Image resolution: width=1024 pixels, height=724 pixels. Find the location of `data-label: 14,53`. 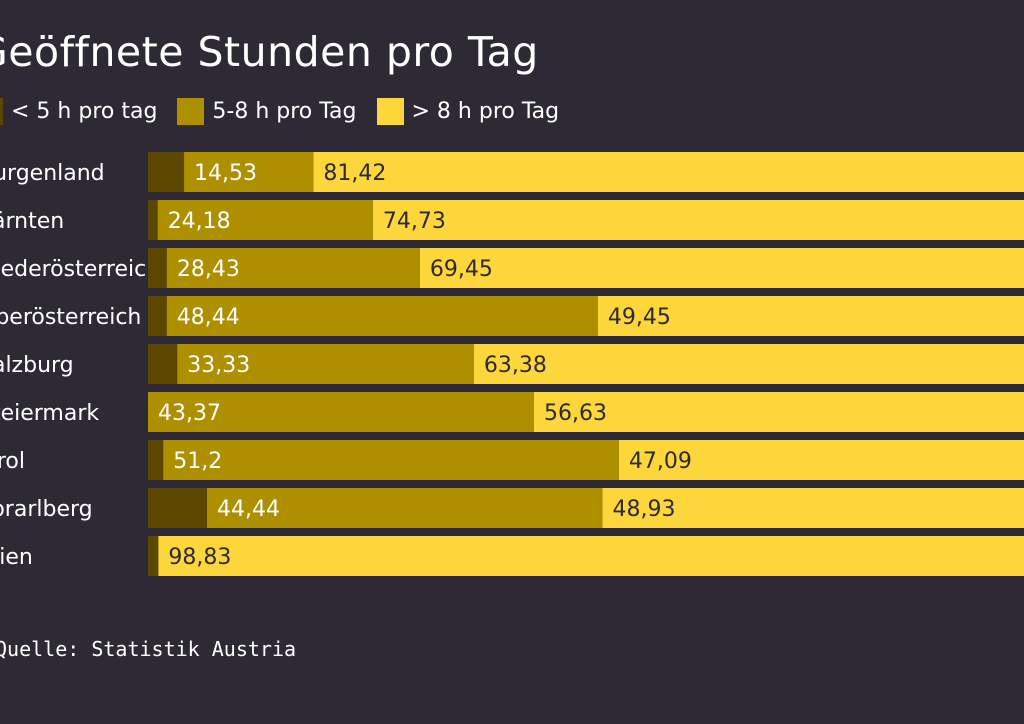

data-label: 14,53 is located at coordinates (225, 173).